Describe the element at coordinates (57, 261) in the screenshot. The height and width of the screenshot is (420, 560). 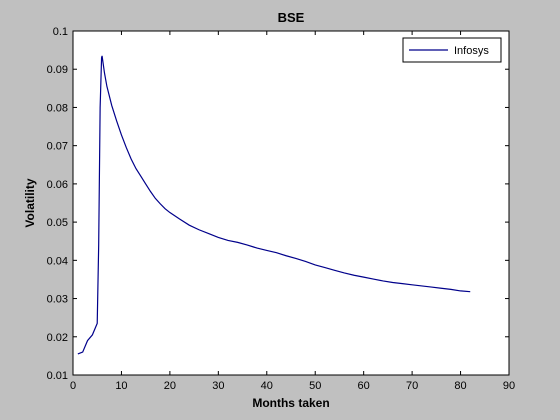
I see `y-tick-label: 0.04` at that location.